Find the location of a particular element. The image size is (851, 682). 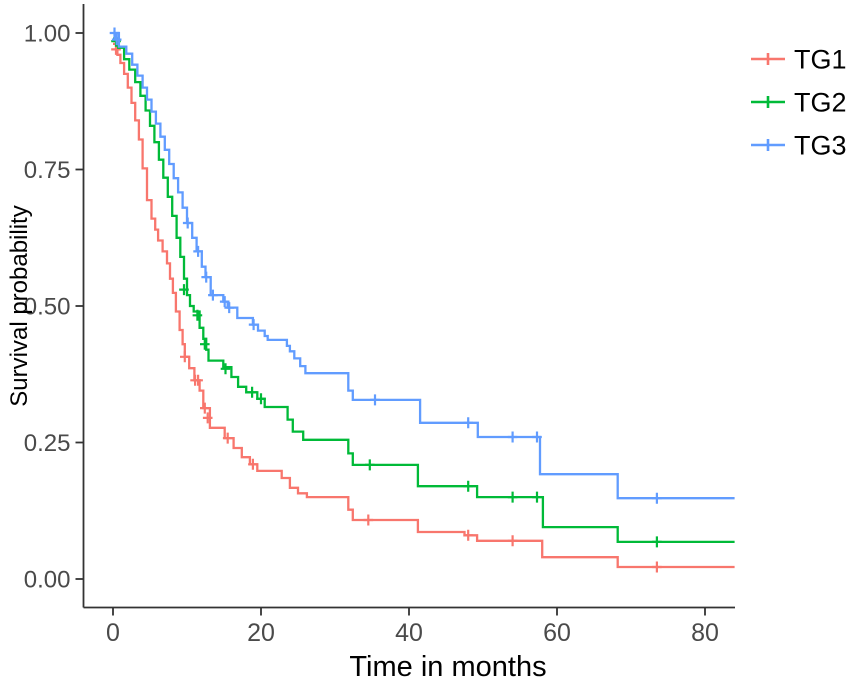

x-axis-title: Time in months is located at coordinates (447, 666).